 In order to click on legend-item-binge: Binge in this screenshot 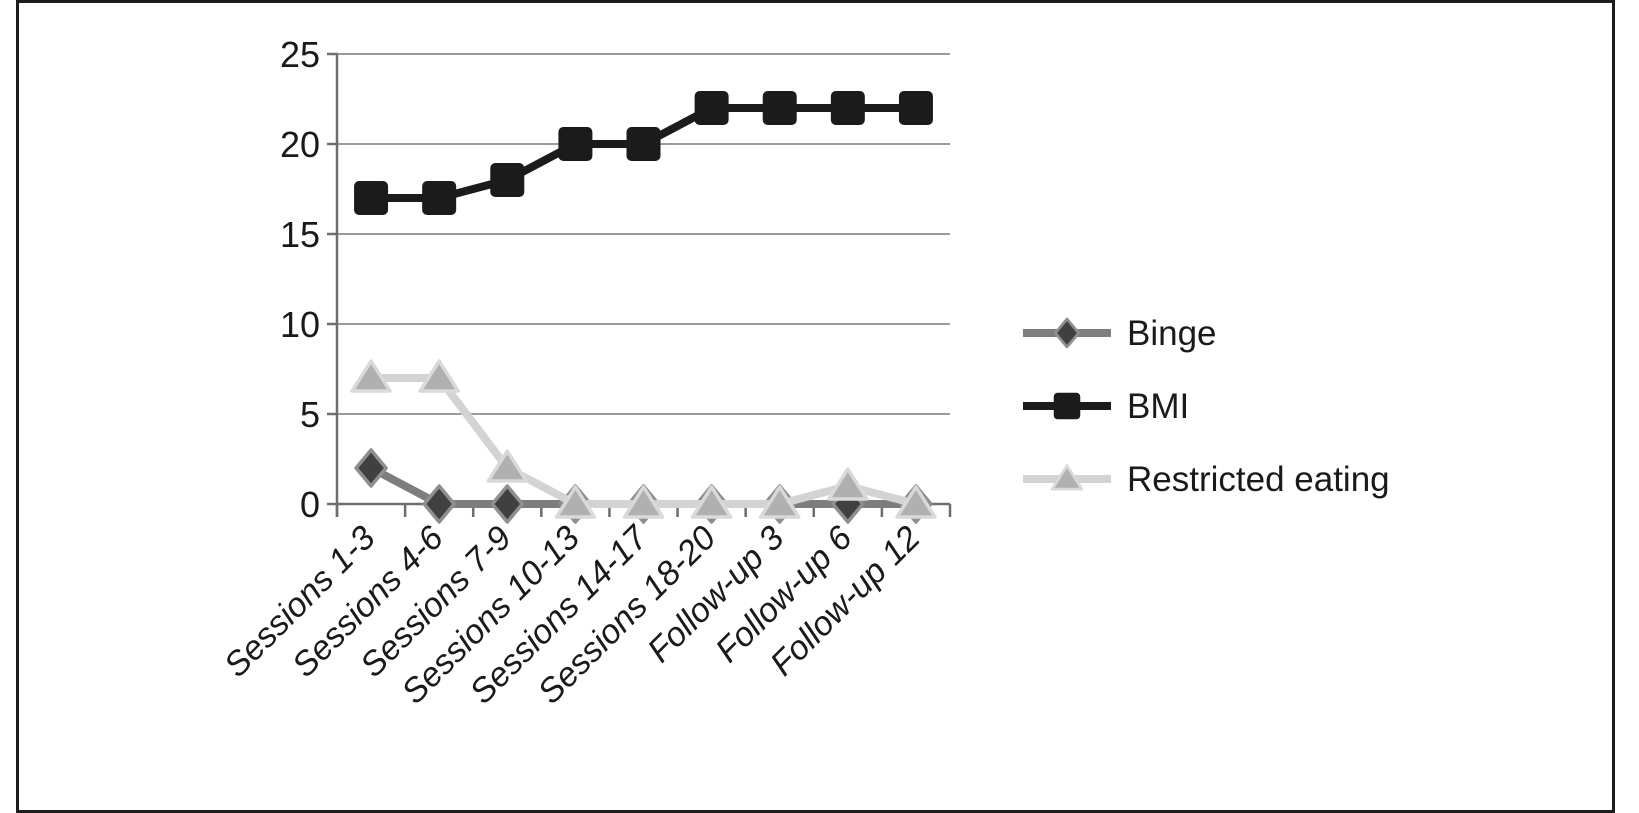, I will do `click(1120, 333)`.